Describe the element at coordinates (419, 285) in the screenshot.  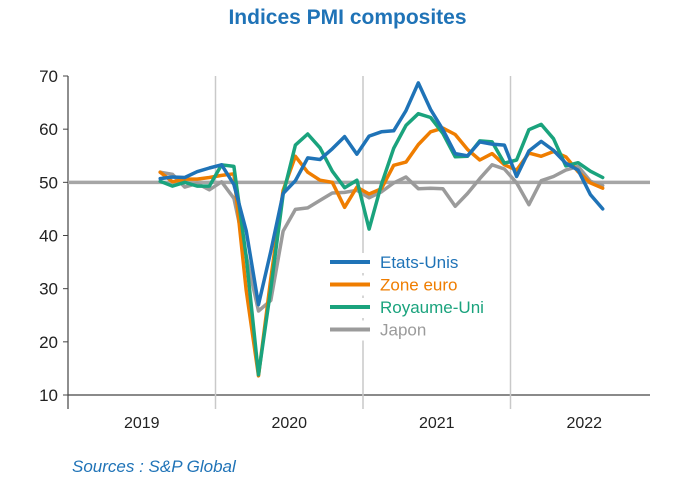
I see `legend-label: Zone euro` at that location.